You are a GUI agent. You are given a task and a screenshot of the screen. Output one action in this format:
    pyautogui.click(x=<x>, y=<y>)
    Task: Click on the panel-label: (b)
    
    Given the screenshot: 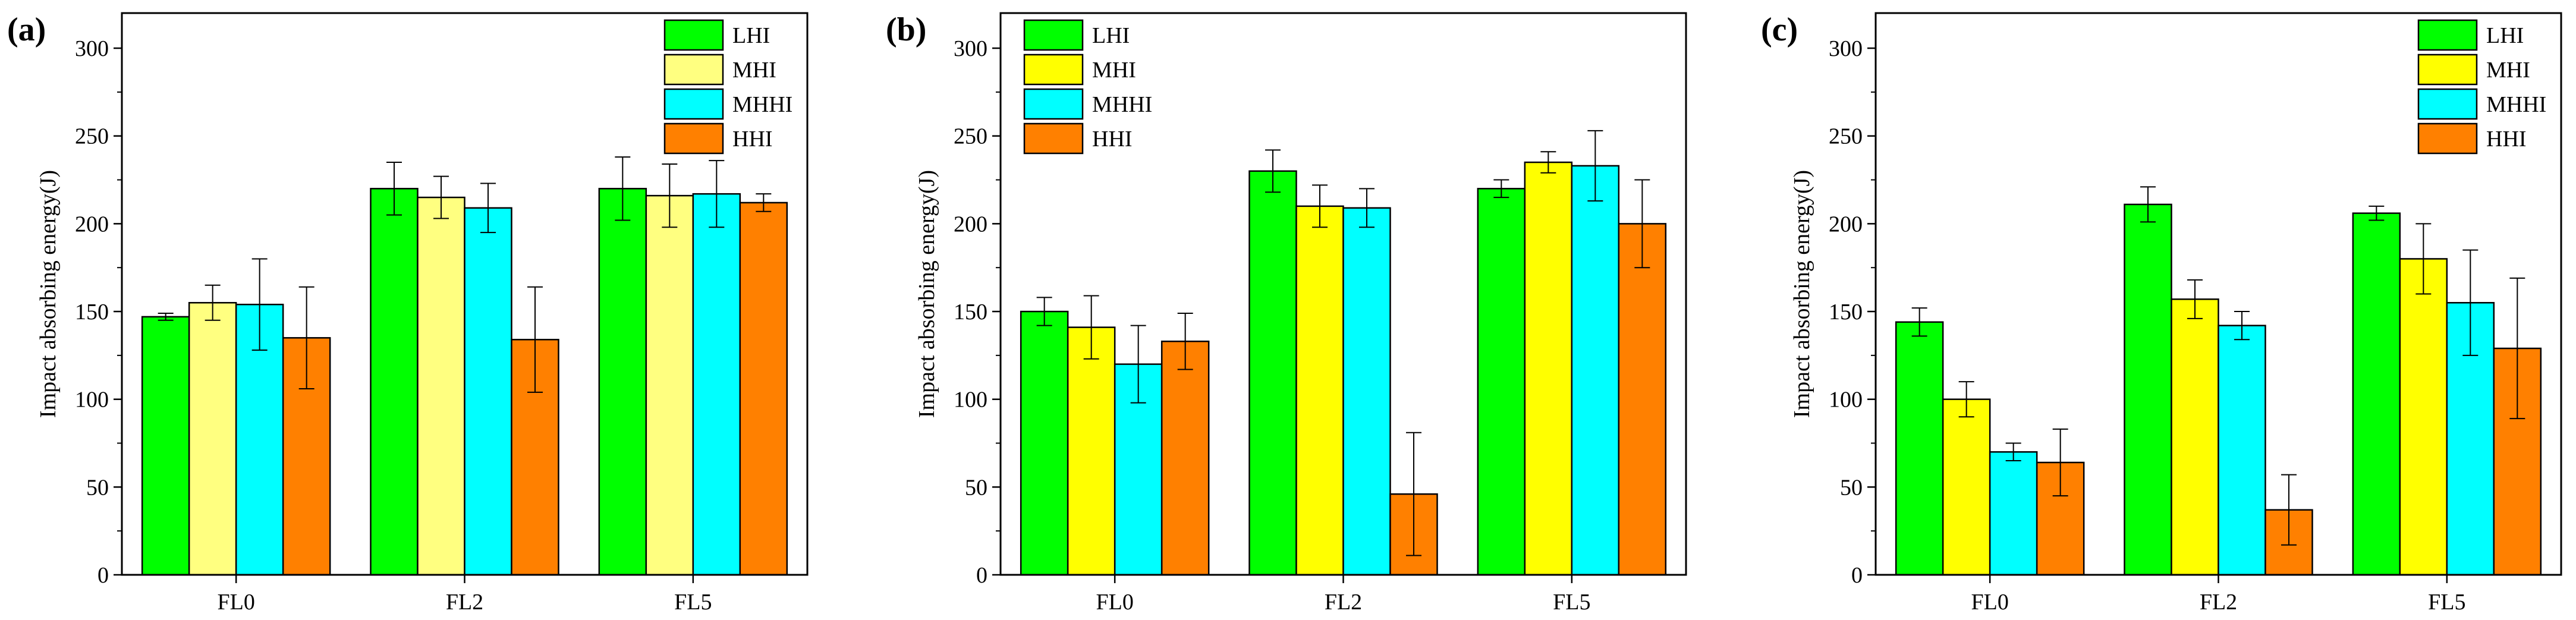 What is the action you would take?
    pyautogui.click(x=906, y=30)
    